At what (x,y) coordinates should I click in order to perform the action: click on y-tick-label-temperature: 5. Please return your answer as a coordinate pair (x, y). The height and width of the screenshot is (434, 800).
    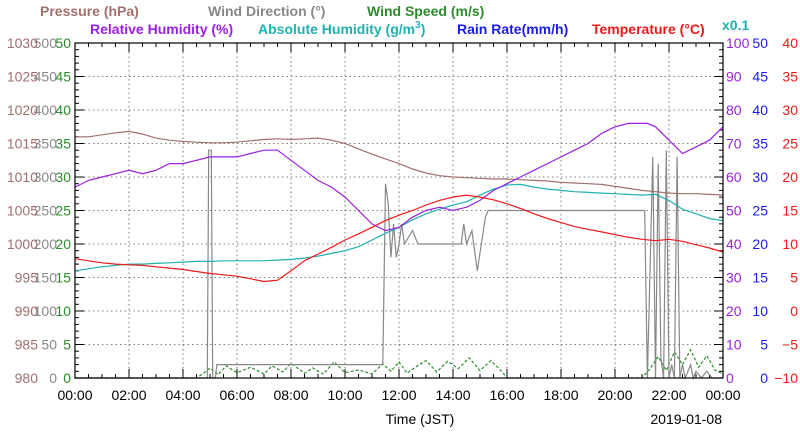
    Looking at the image, I should click on (794, 278).